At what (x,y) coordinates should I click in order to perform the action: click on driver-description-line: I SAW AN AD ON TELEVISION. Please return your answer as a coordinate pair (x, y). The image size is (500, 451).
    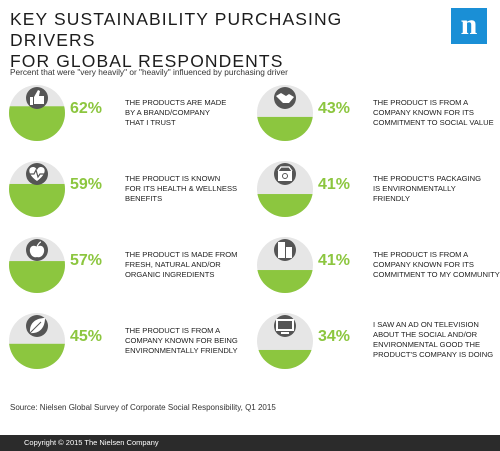
    Looking at the image, I should click on (426, 324).